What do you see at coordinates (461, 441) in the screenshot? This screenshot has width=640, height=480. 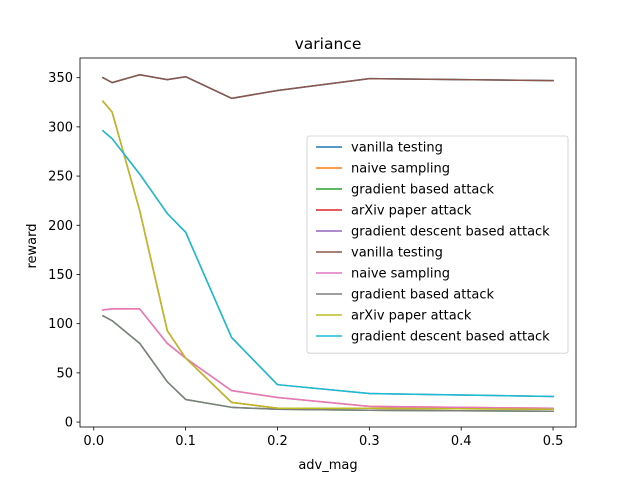 I see `x-tick-label: 0.4` at bounding box center [461, 441].